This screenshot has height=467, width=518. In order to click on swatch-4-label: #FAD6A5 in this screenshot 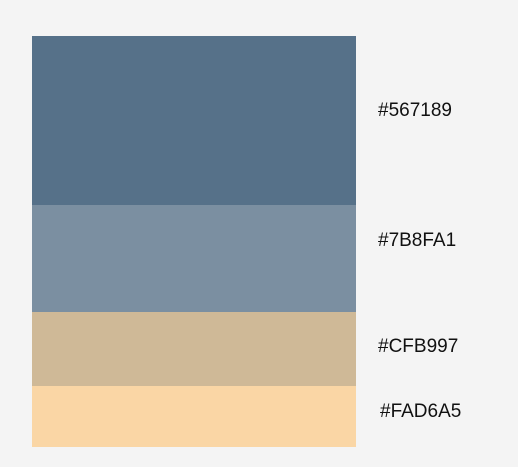, I will do `click(421, 411)`.